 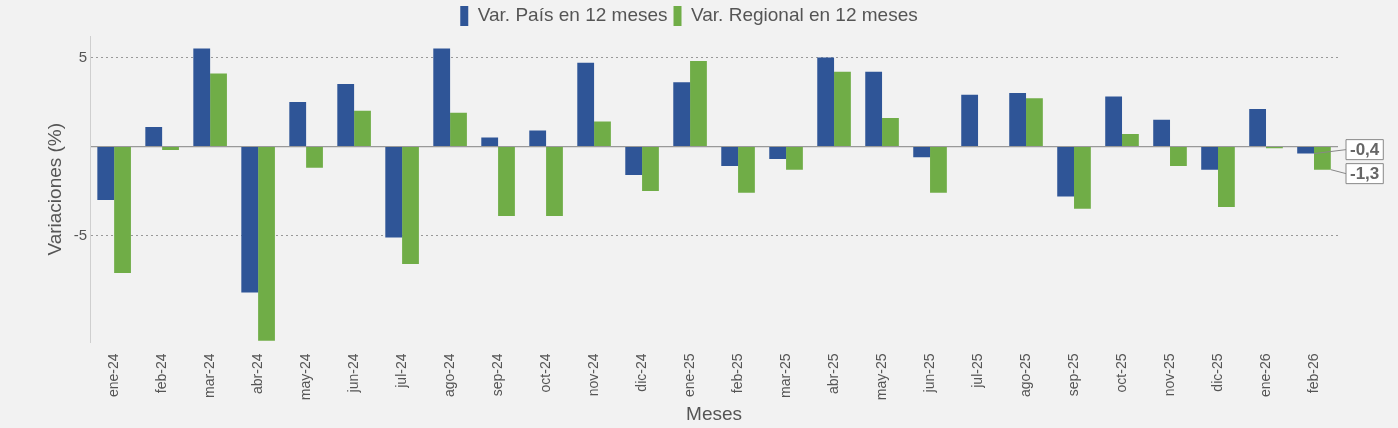 I want to click on x-tick-label: ago-24, so click(x=448, y=375).